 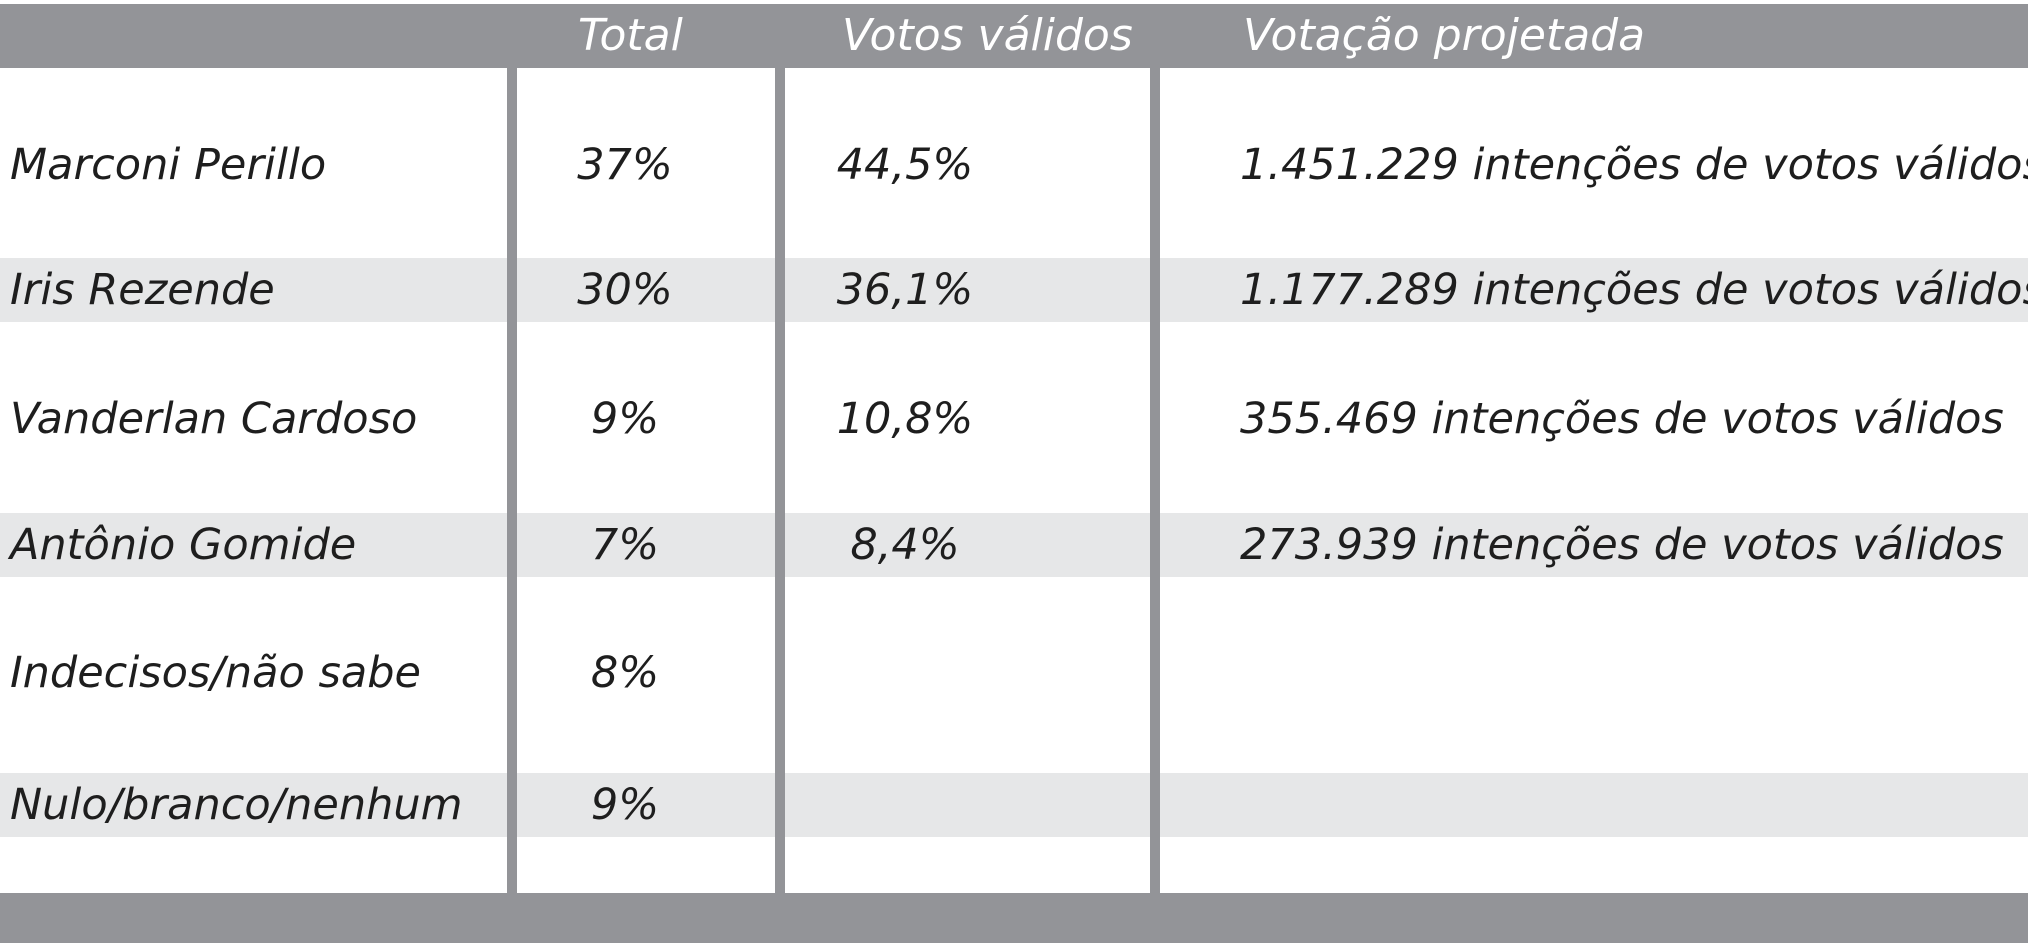 What do you see at coordinates (183, 545) in the screenshot?
I see `candidate-name: Antônio Gomide` at bounding box center [183, 545].